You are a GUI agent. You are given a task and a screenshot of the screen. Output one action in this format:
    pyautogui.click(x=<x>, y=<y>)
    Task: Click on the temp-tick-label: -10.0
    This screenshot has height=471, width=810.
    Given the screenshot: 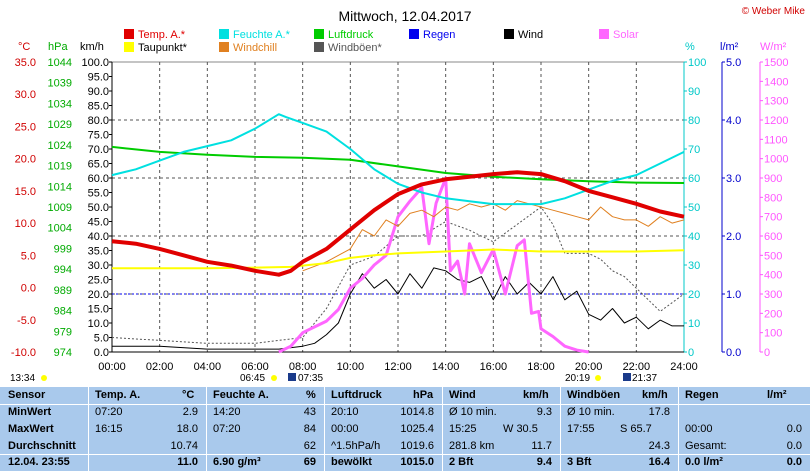 What is the action you would take?
    pyautogui.click(x=23, y=353)
    